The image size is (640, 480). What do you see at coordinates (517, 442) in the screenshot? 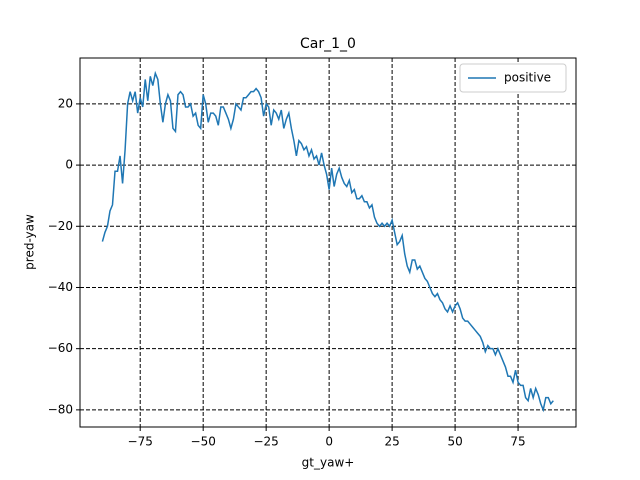
I see `x-tick-label: 75` at bounding box center [517, 442].